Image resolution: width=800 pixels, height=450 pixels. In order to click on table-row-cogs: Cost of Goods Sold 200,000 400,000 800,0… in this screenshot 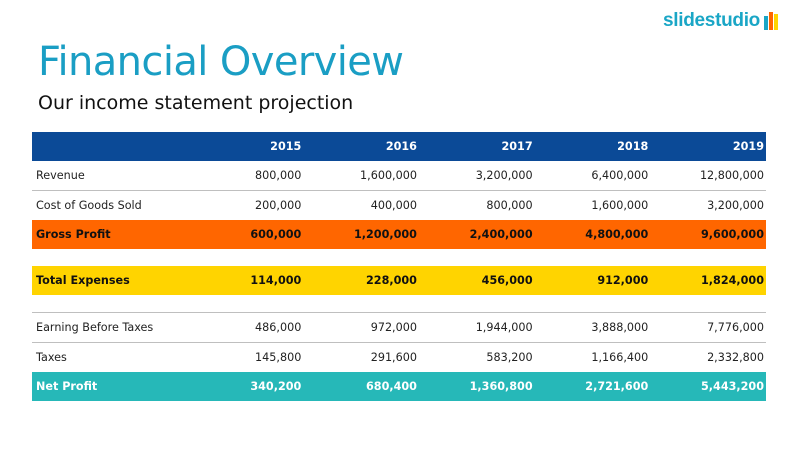, I will do `click(399, 206)`.